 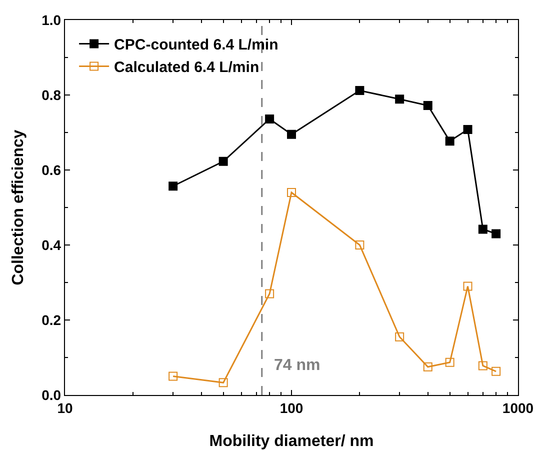 What do you see at coordinates (52, 94) in the screenshot?
I see `y-tick-label: 0.8` at bounding box center [52, 94].